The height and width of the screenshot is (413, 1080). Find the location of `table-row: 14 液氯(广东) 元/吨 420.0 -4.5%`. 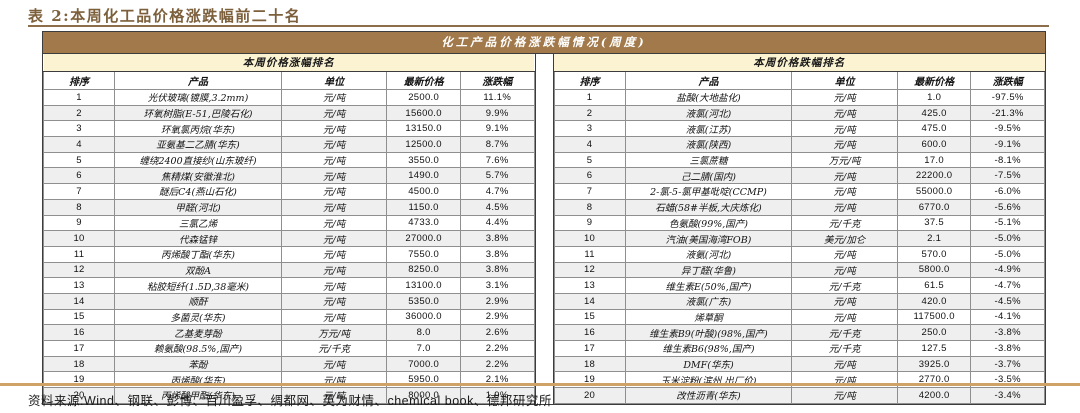

table-row: 14 液氯(广东) 元/吨 420.0 -4.5% is located at coordinates (799, 301).